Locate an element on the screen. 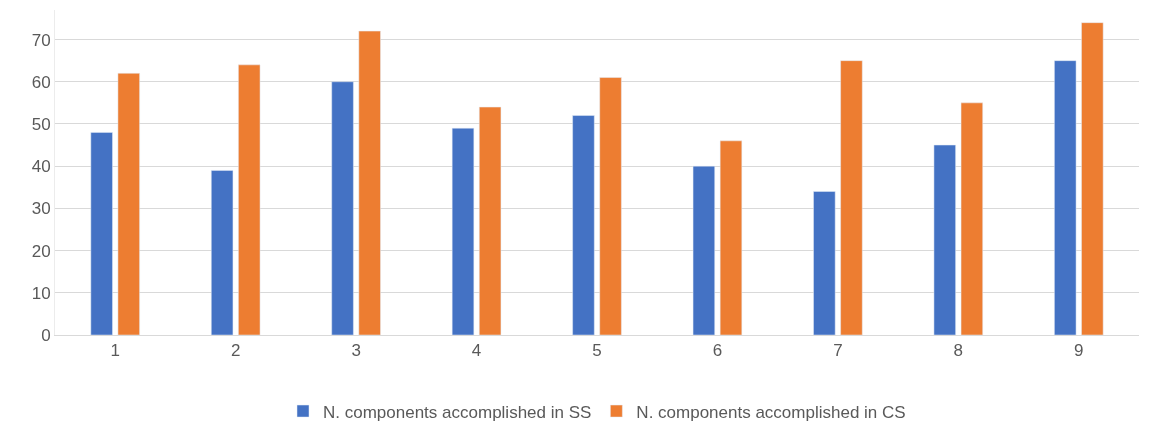 This screenshot has width=1159, height=440. x-tick-label: 1 is located at coordinates (115, 351).